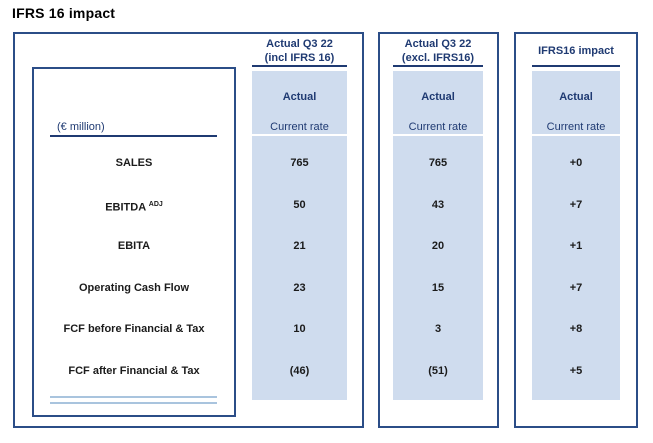 The height and width of the screenshot is (443, 653). What do you see at coordinates (576, 235) in the screenshot?
I see `data-band-ifrs16-impact: Actual Current rate +0 +7 +1 +7 +8 +5` at bounding box center [576, 235].